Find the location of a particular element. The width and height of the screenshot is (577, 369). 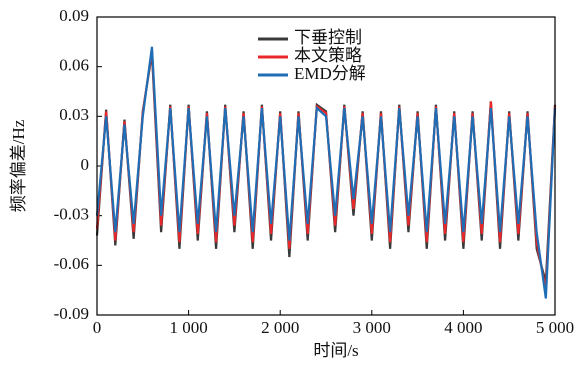

y-tick-label: 0.06 is located at coordinates (74, 65).